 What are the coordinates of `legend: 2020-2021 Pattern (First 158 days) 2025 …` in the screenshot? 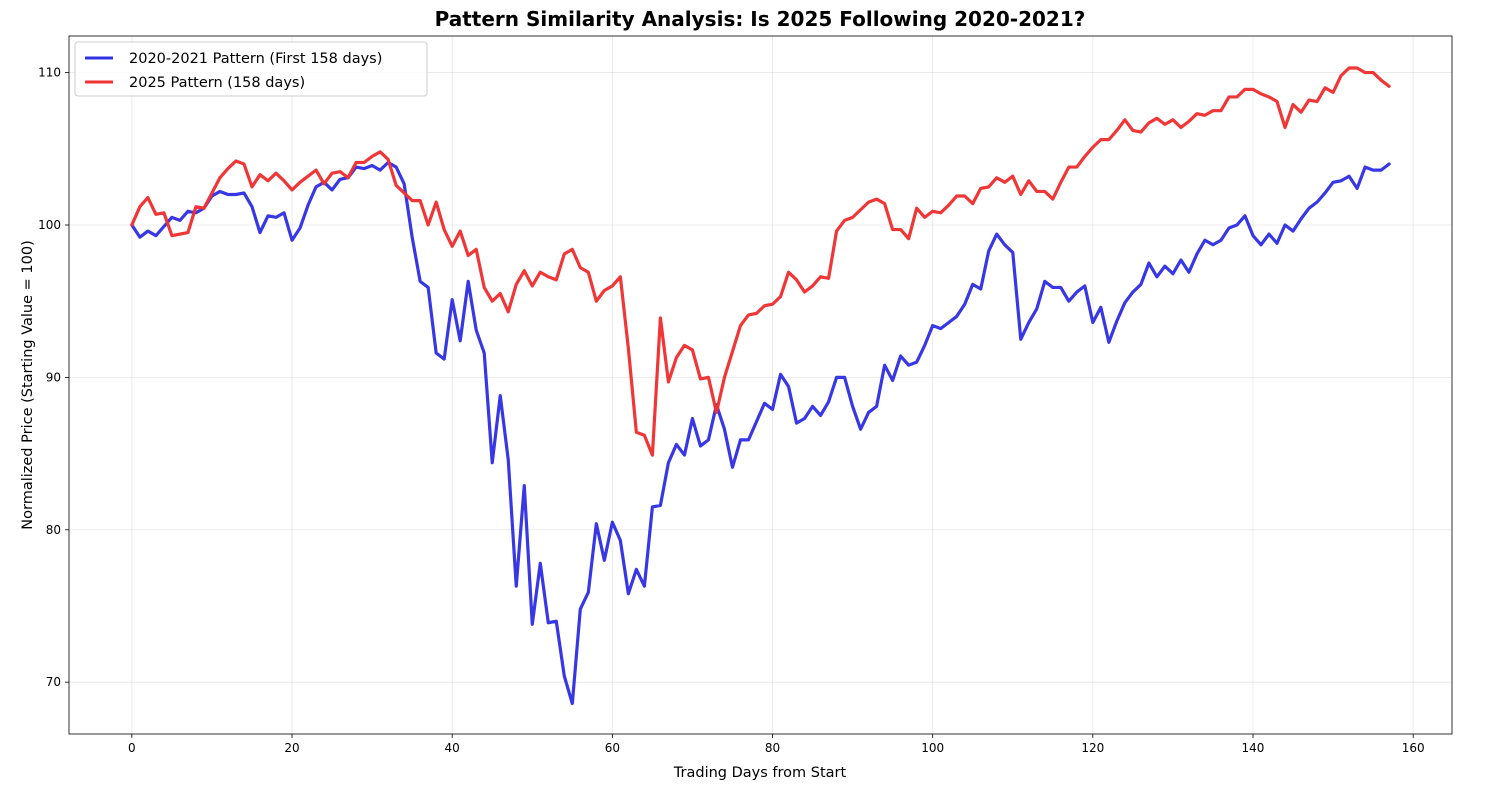 It's located at (251, 69).